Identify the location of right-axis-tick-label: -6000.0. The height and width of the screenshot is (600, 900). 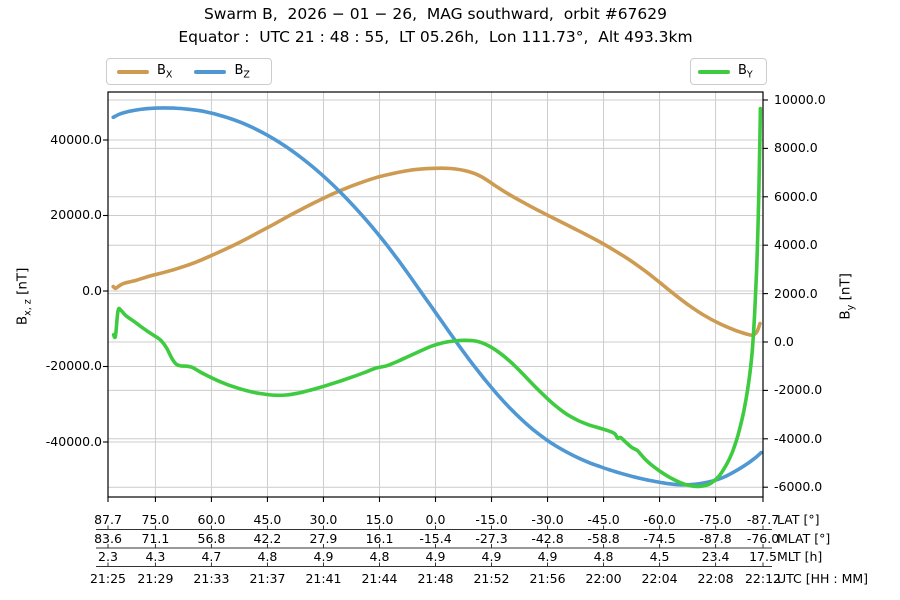
(798, 487).